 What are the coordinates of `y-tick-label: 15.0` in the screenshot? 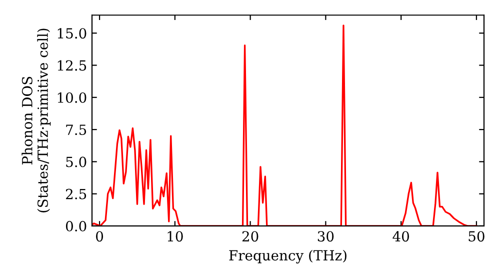 It's located at (72, 33).